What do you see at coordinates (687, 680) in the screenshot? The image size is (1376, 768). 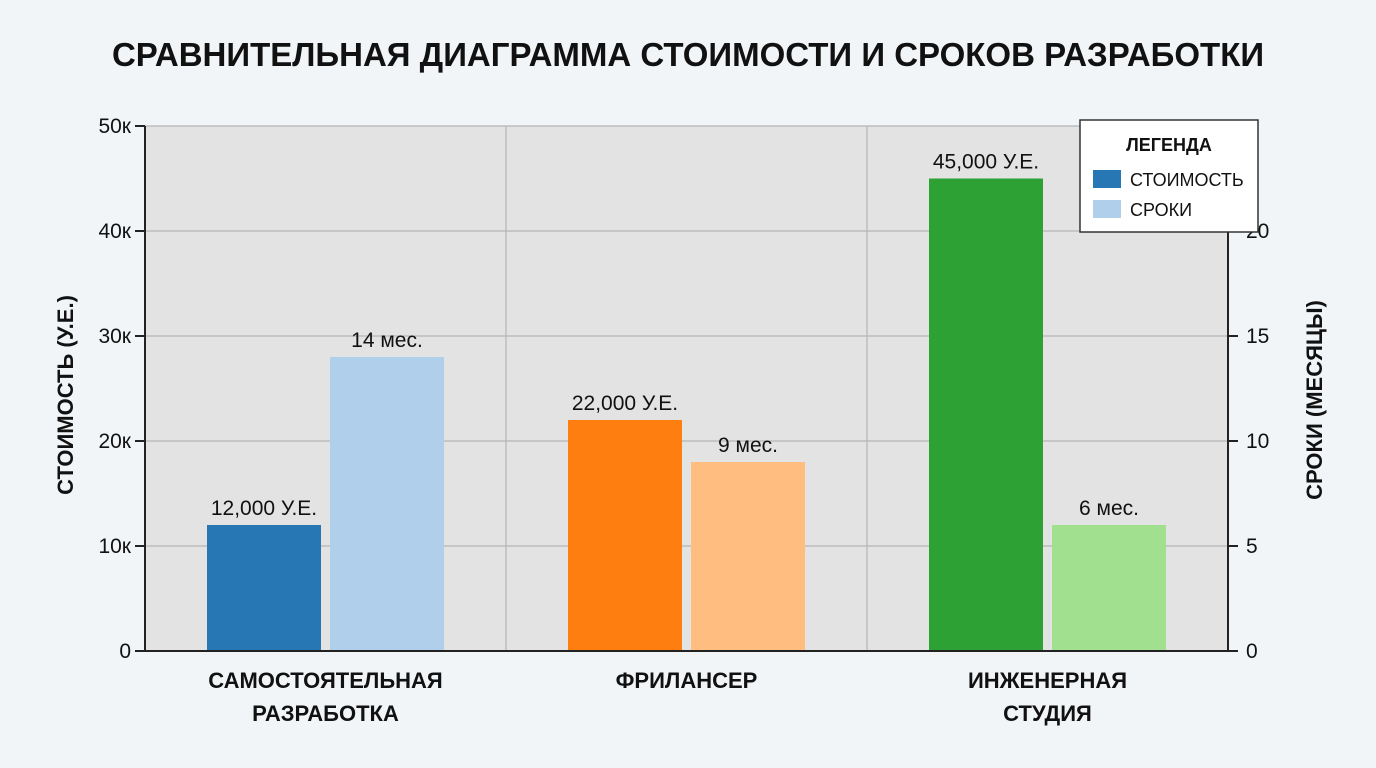 I see `category-label: ФРИЛАНСЕР` at bounding box center [687, 680].